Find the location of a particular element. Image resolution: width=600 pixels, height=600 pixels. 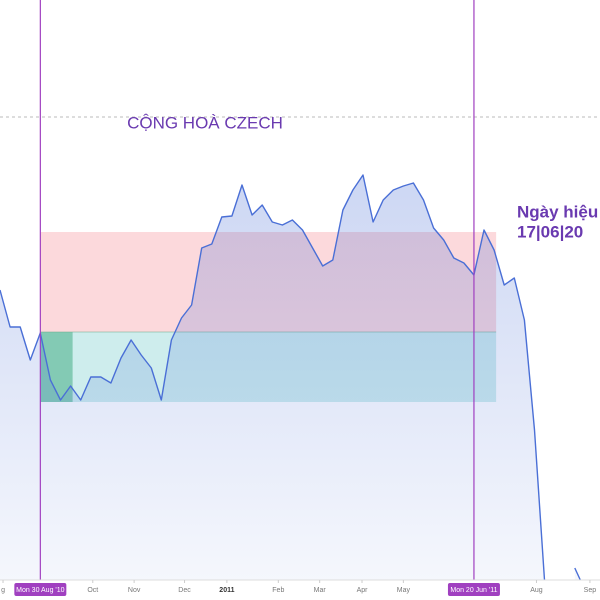

x-tick-label: Nov is located at coordinates (134, 590).